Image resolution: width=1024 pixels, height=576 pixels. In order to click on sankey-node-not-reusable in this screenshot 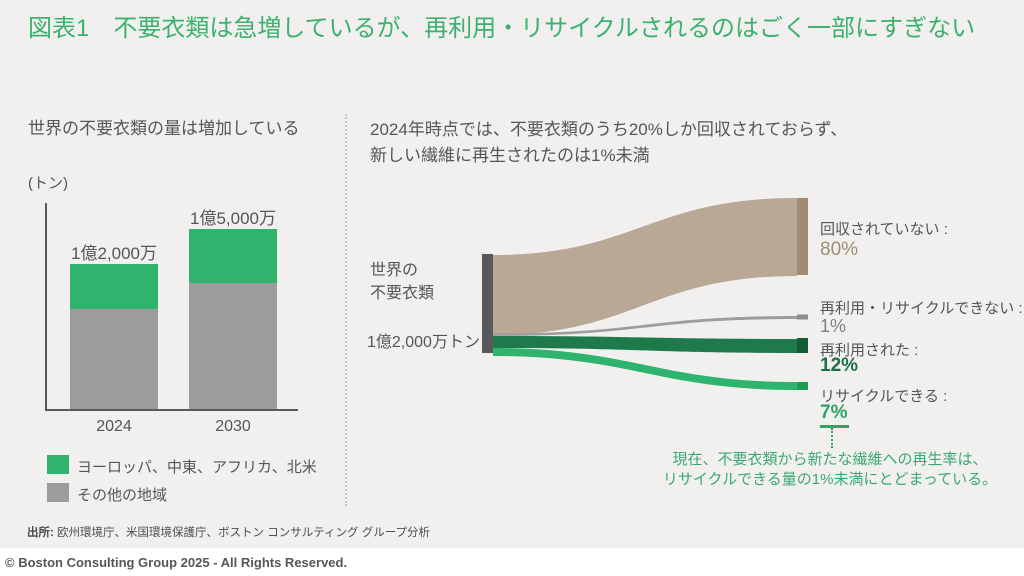, I will do `click(802, 317)`.